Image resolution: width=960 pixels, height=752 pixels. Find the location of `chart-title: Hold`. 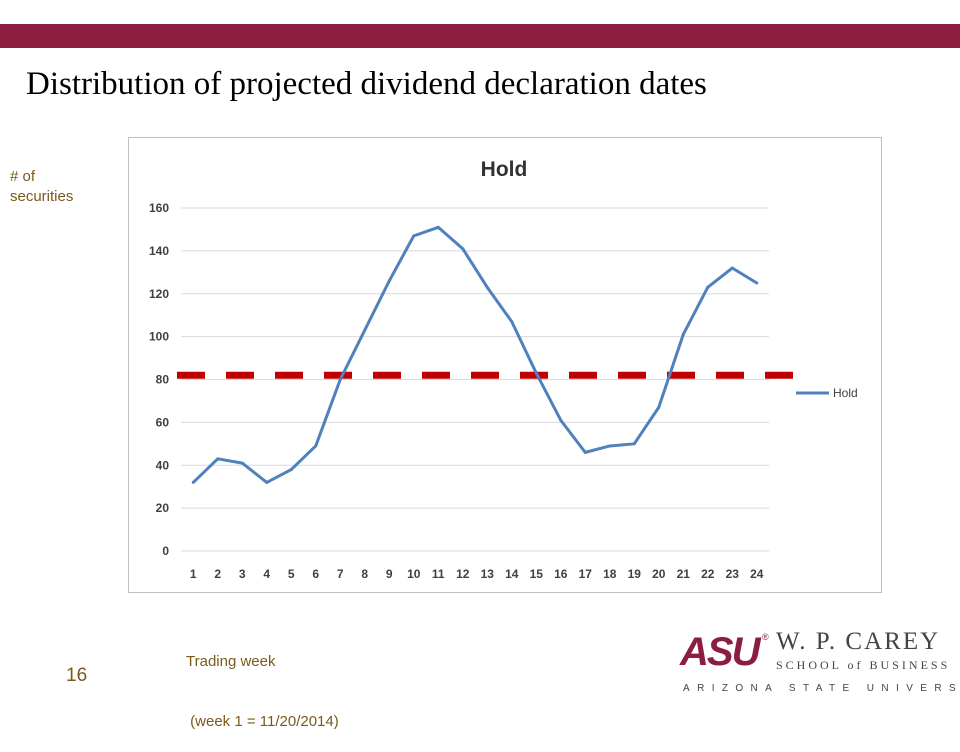

chart-title: Hold is located at coordinates (504, 169).